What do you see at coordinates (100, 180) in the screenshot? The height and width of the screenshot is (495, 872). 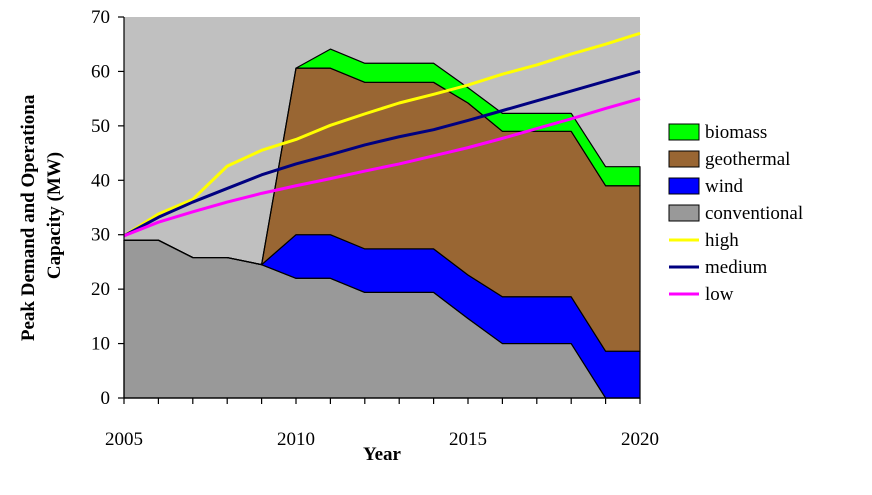 I see `y-tick-label: 40` at bounding box center [100, 180].